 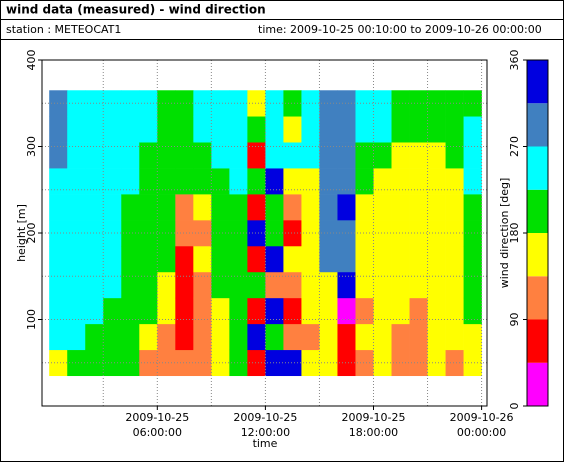 I want to click on colorbar-band, so click(x=537, y=384).